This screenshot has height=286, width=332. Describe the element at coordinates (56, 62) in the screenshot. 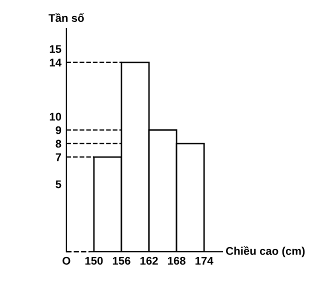

I see `y-tick-label: 14` at that location.